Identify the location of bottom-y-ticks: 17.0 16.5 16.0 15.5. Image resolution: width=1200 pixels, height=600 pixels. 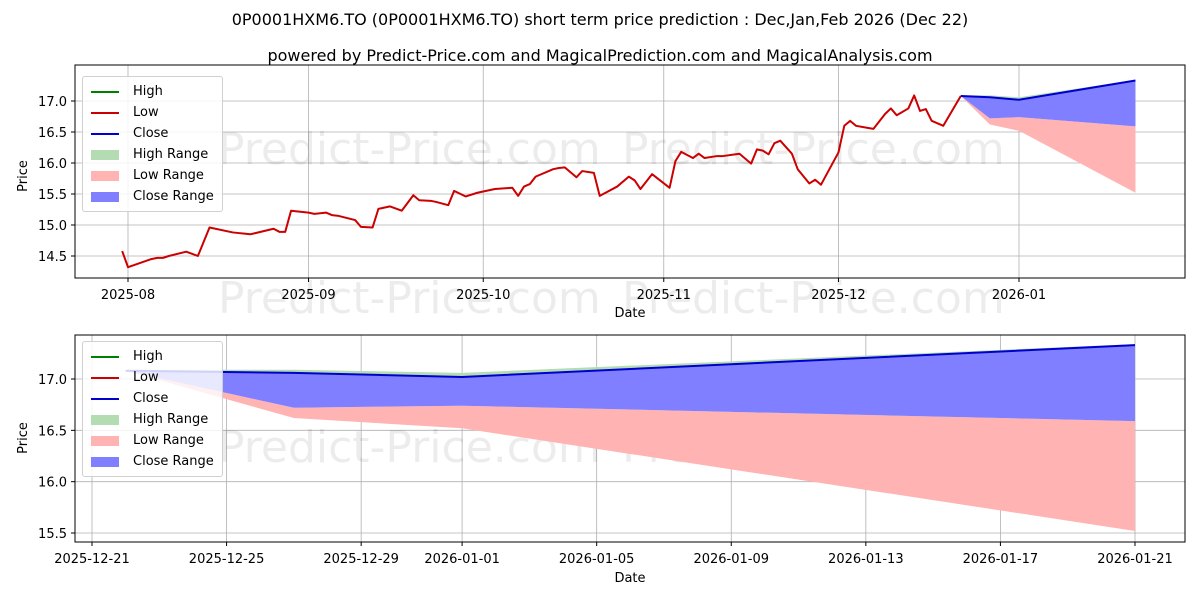
(56, 457).